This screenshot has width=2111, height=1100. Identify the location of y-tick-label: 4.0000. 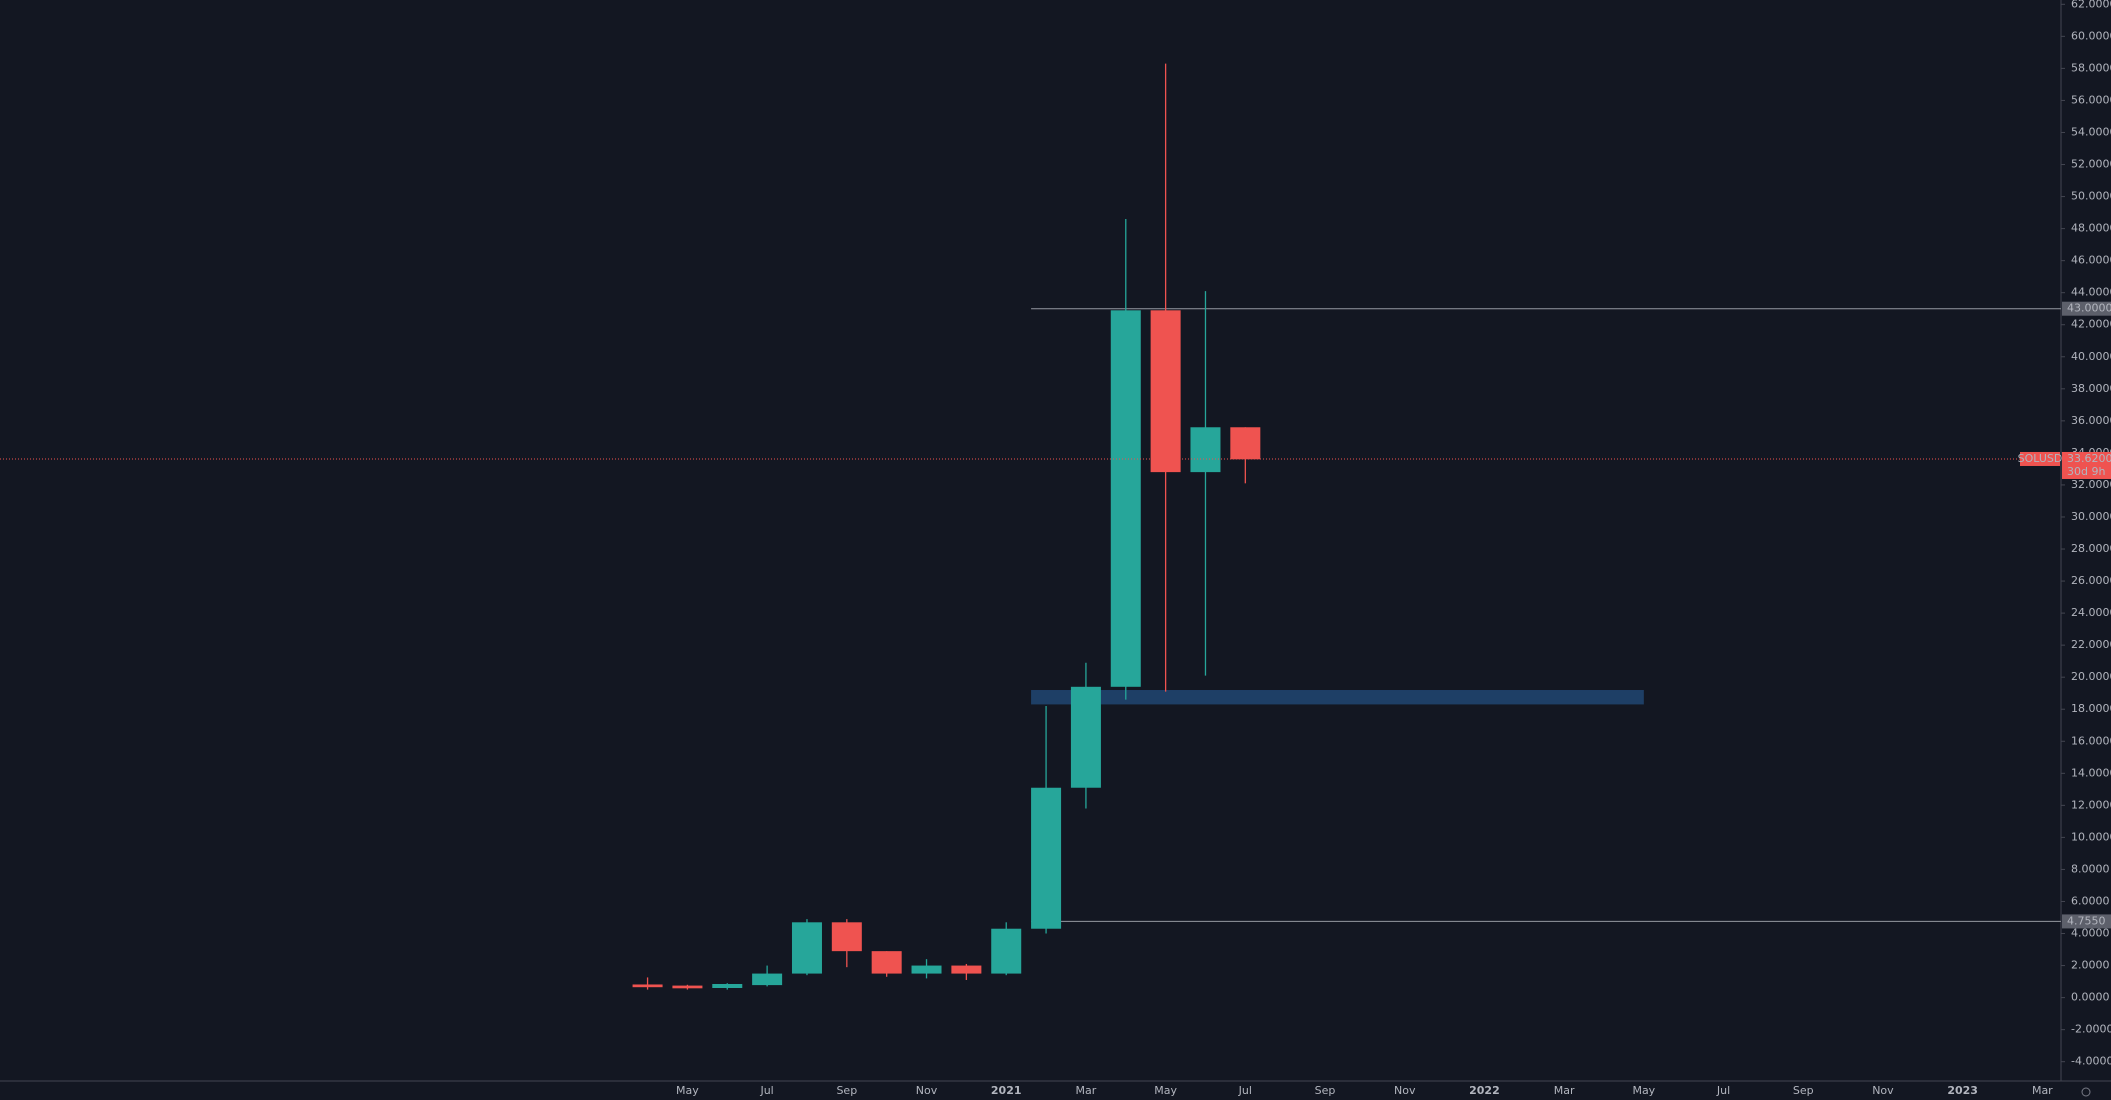
(2090, 933).